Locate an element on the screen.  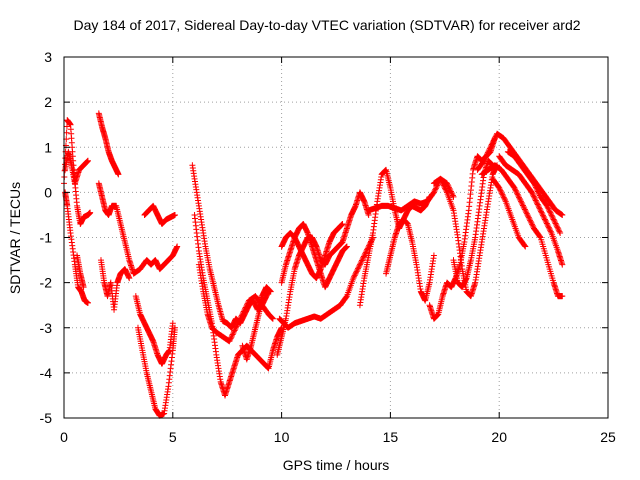
x-axis-label: GPS time / hours is located at coordinates (336, 465).